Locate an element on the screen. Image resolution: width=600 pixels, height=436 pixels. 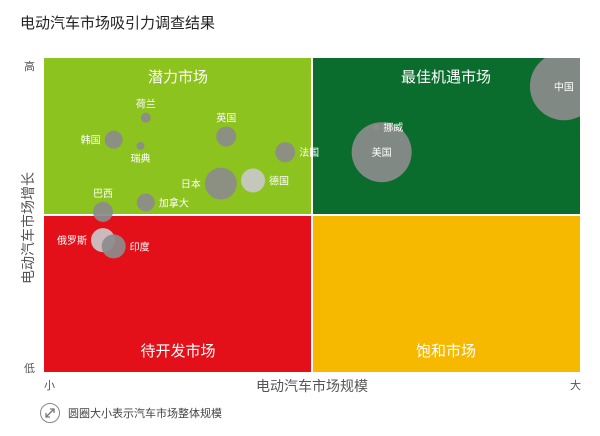
bubble-label-印度: 印度 is located at coordinates (140, 246).